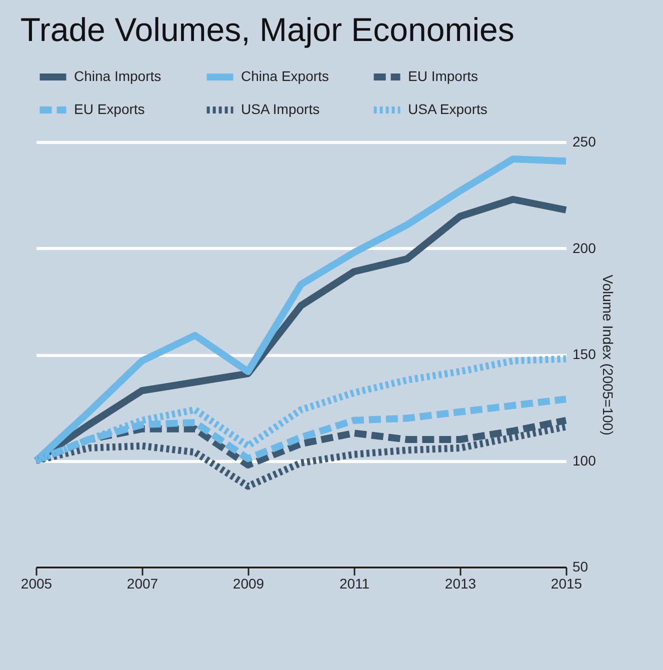  I want to click on legend-label: EU Exports, so click(109, 109).